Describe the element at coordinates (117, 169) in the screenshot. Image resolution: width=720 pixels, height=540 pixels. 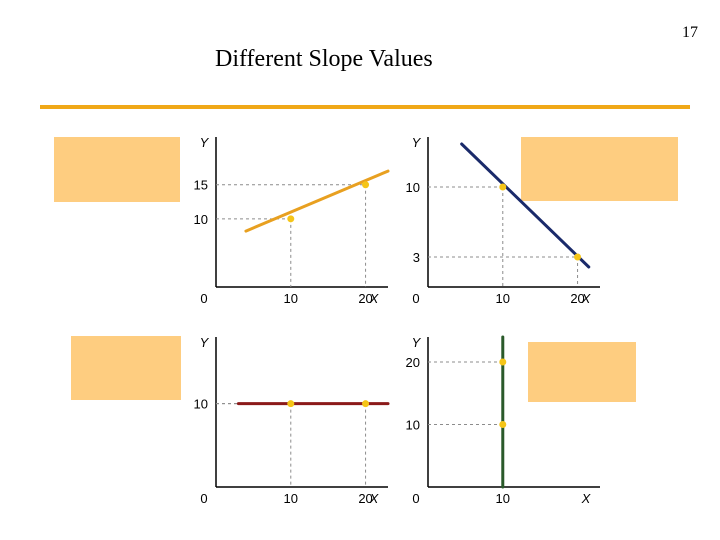
I see `note-box-positive-slope` at that location.